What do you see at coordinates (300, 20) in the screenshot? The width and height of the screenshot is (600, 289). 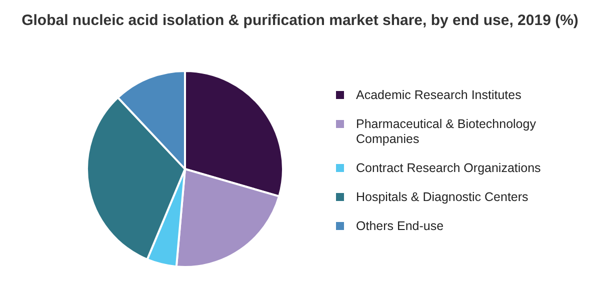 I see `chart-title: Global nucleic acid isolation & purification market share, by end use, 2019 (%)` at bounding box center [300, 20].